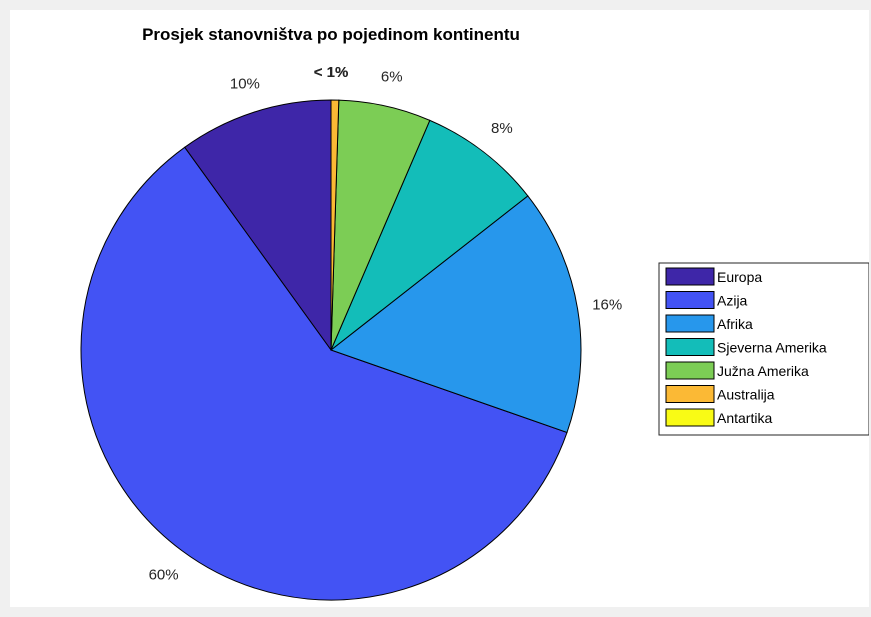  I want to click on legend-swatch-afrika, so click(690, 323).